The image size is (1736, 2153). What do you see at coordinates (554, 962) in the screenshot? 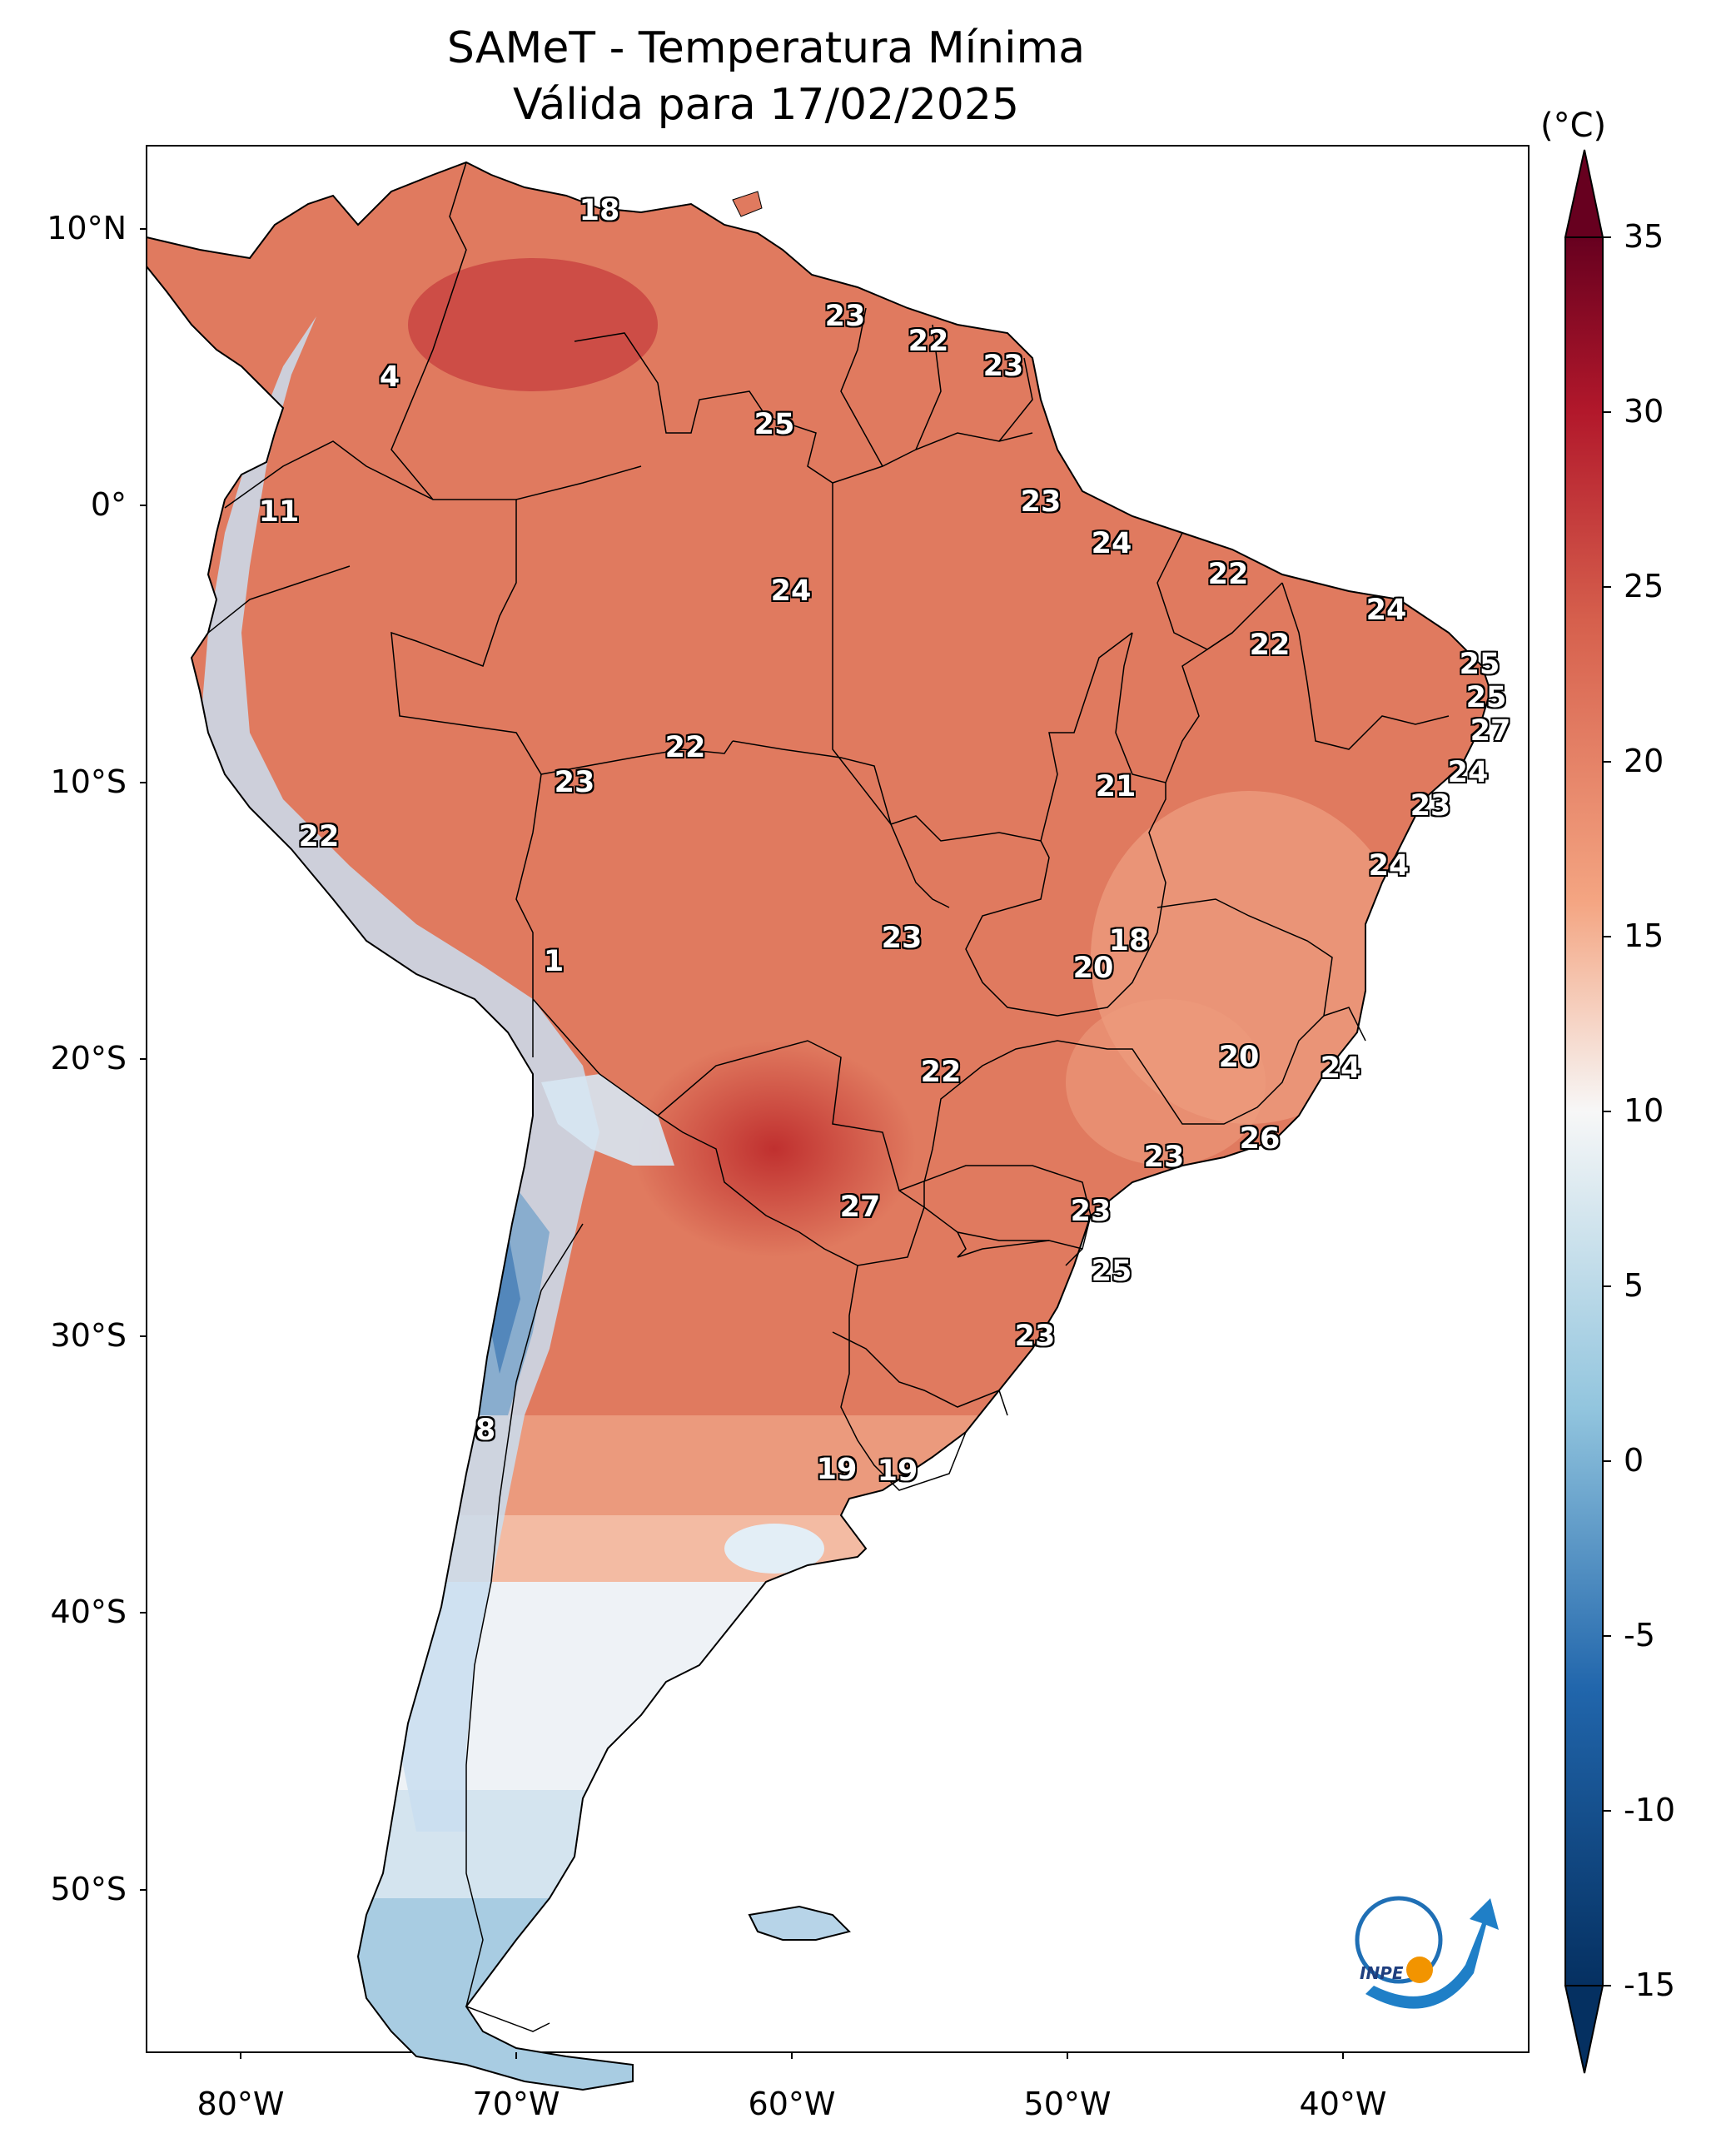
I see `temp-value-label: 1` at bounding box center [554, 962].